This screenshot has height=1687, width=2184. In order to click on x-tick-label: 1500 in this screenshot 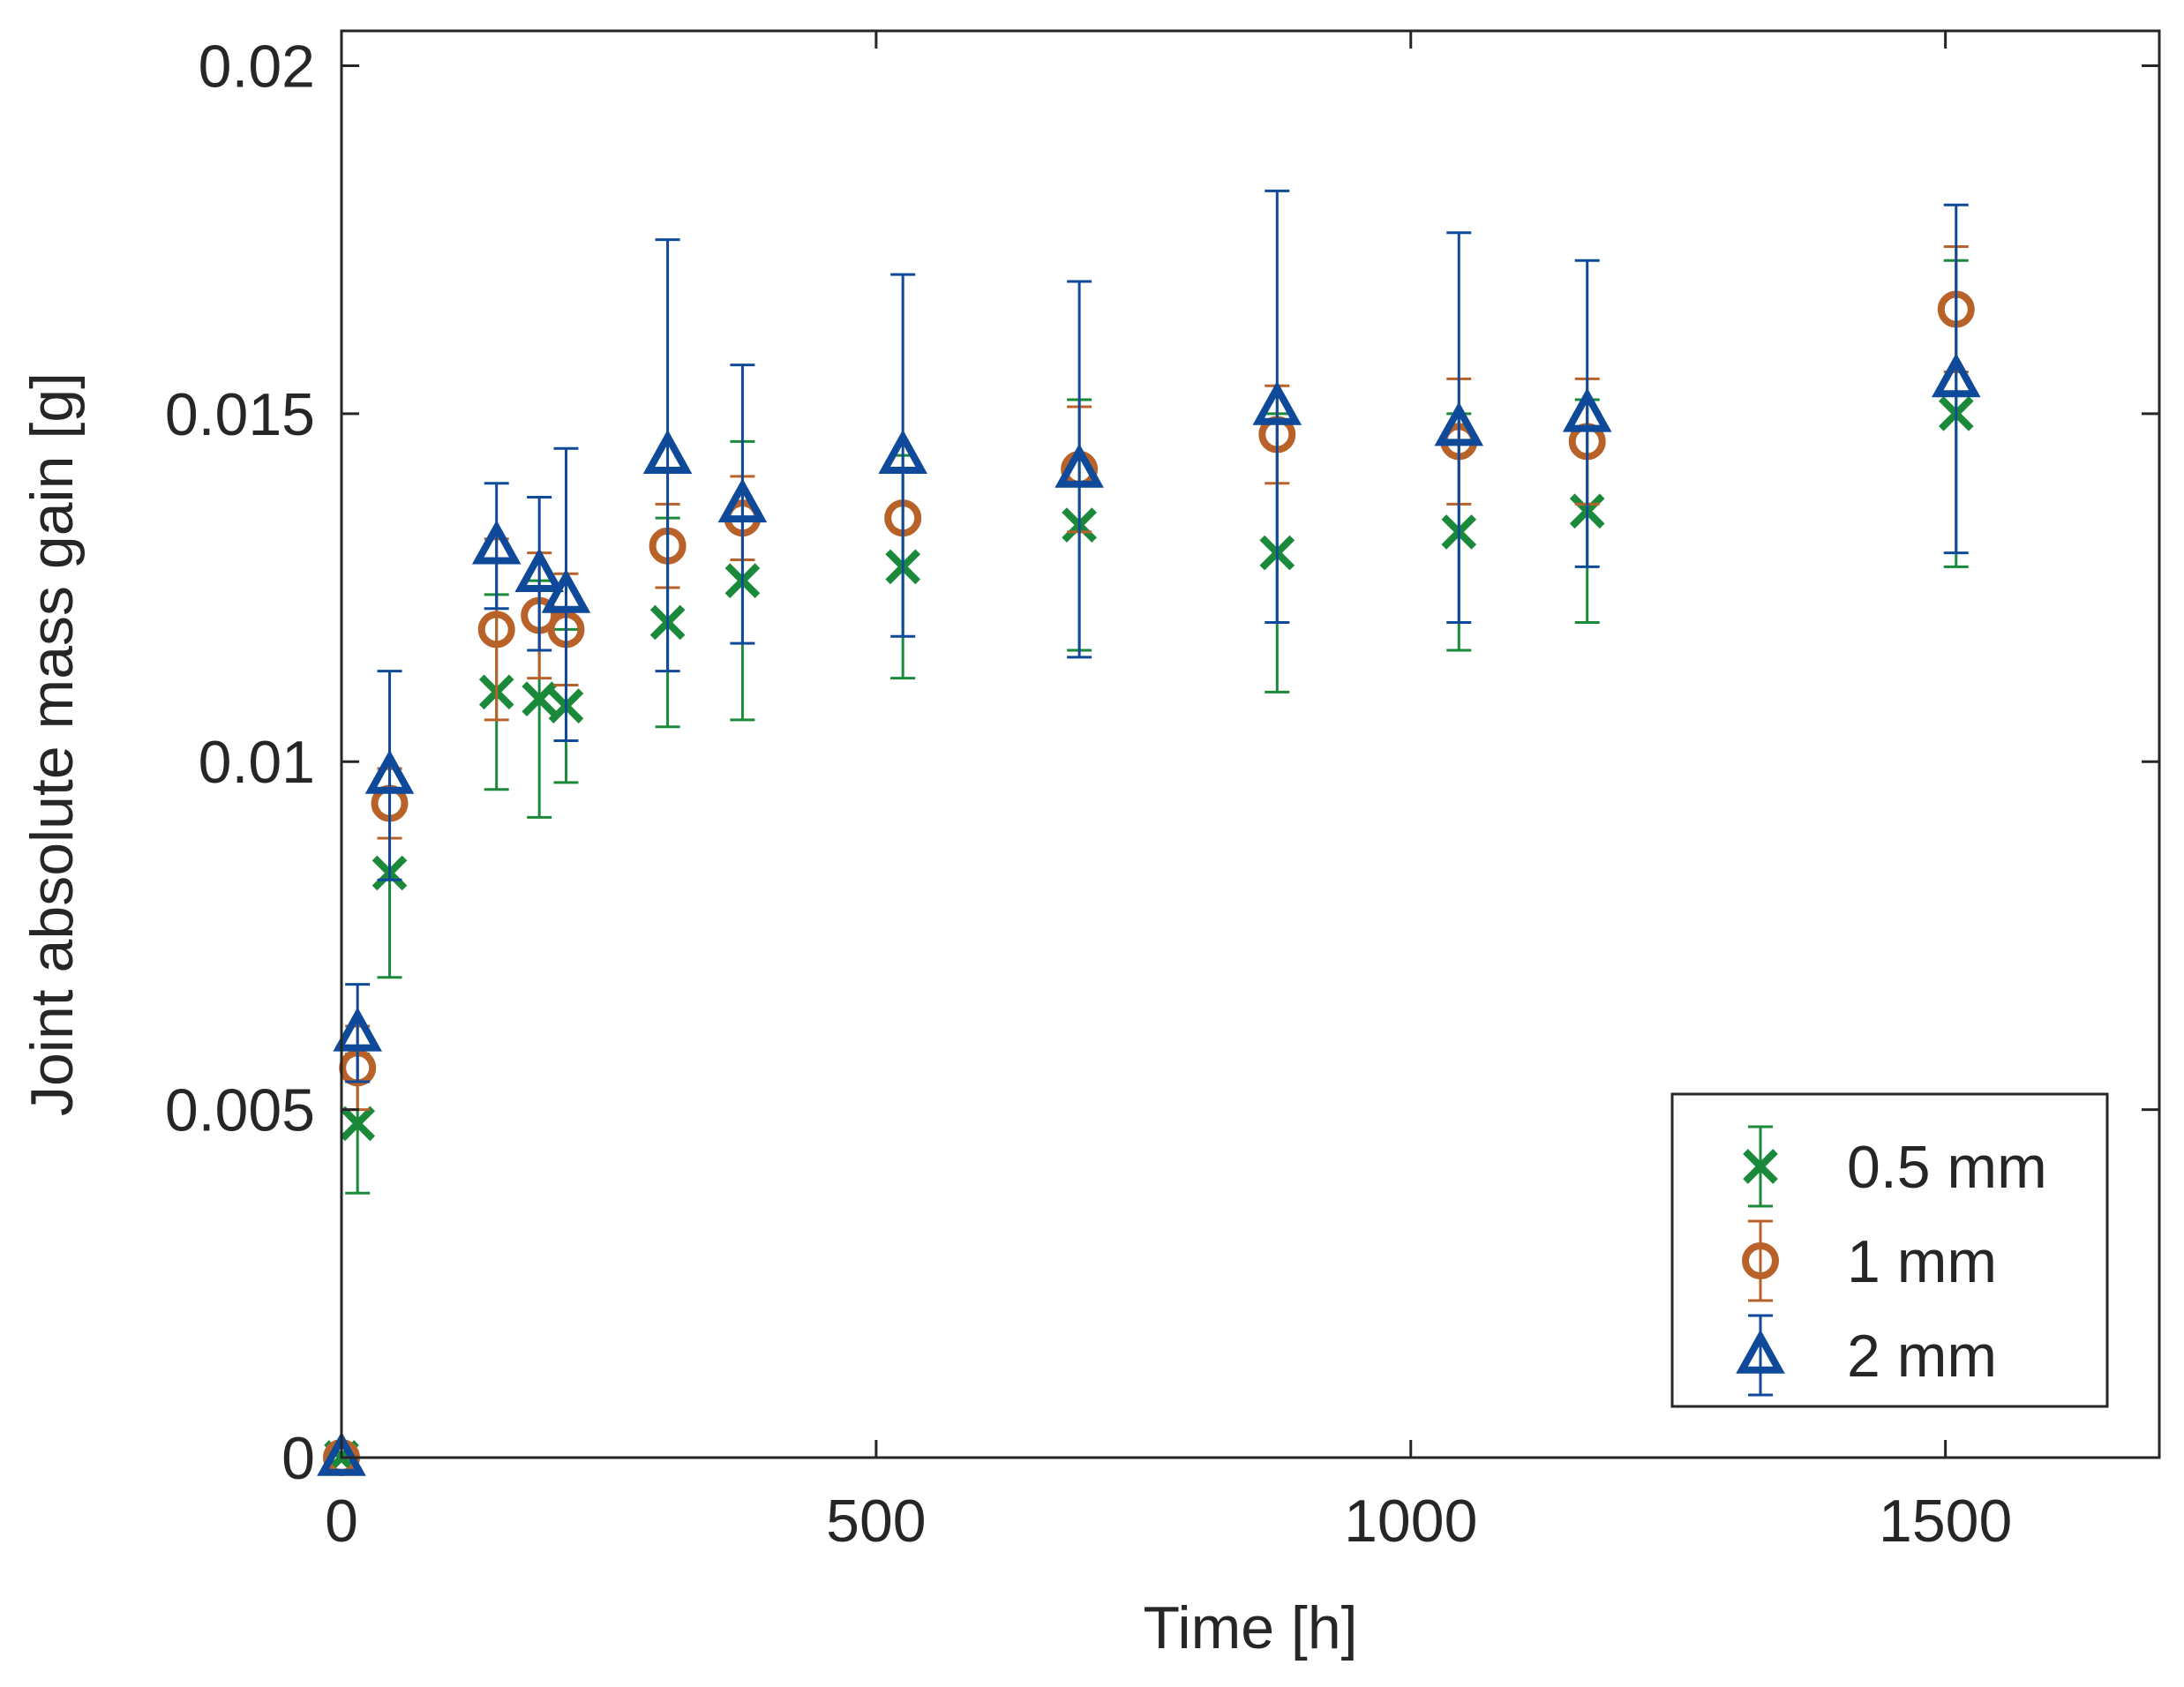, I will do `click(1945, 1521)`.